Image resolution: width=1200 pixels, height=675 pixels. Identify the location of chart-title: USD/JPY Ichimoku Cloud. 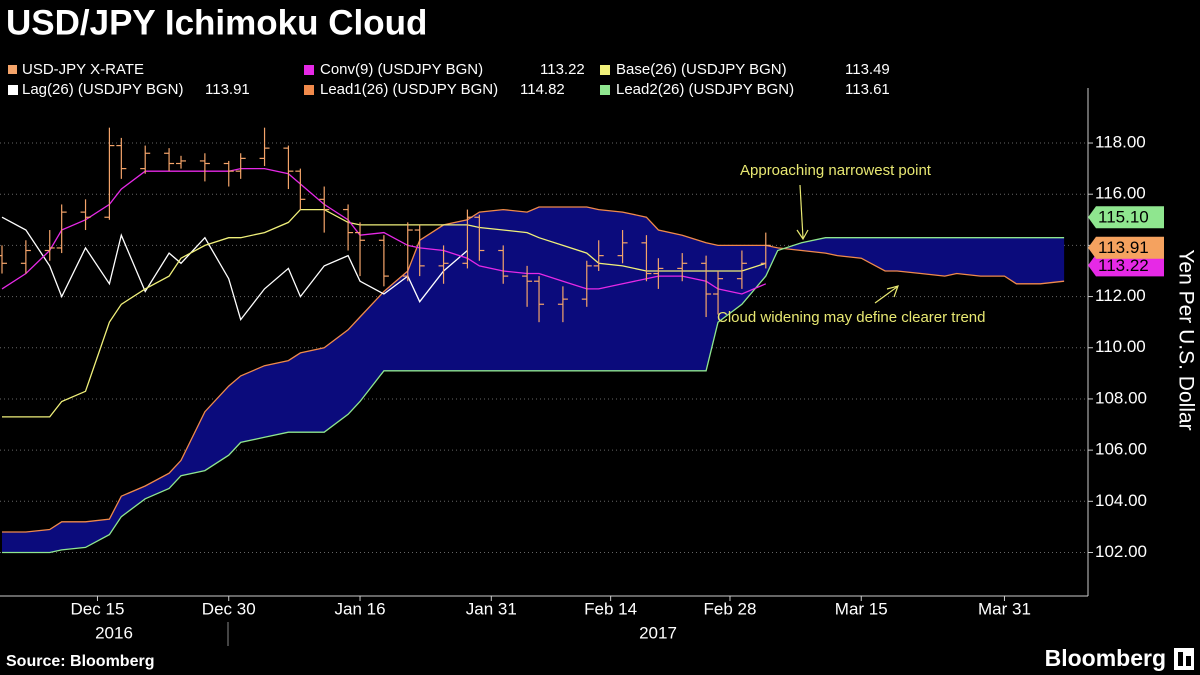
(216, 22).